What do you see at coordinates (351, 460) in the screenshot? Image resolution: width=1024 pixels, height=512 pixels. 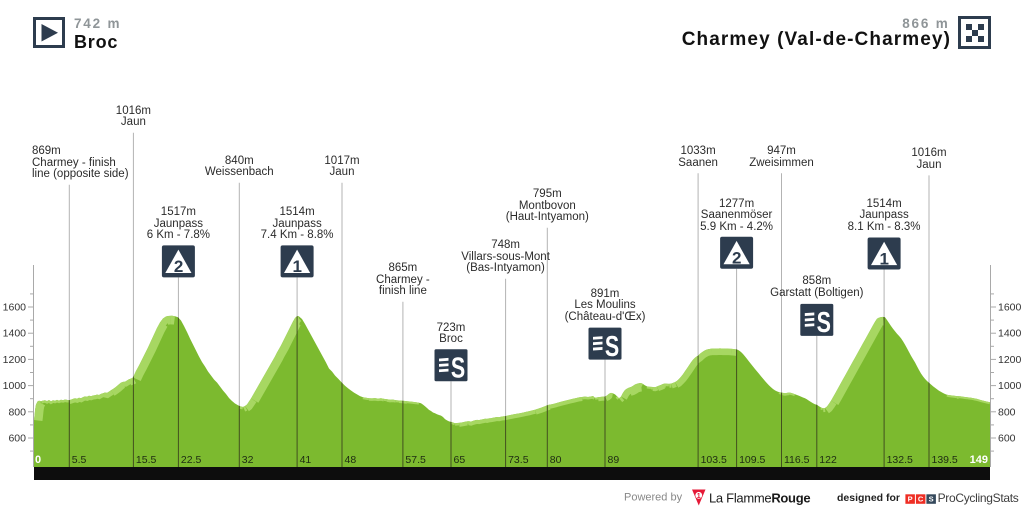 I see `svg-text: 48` at bounding box center [351, 460].